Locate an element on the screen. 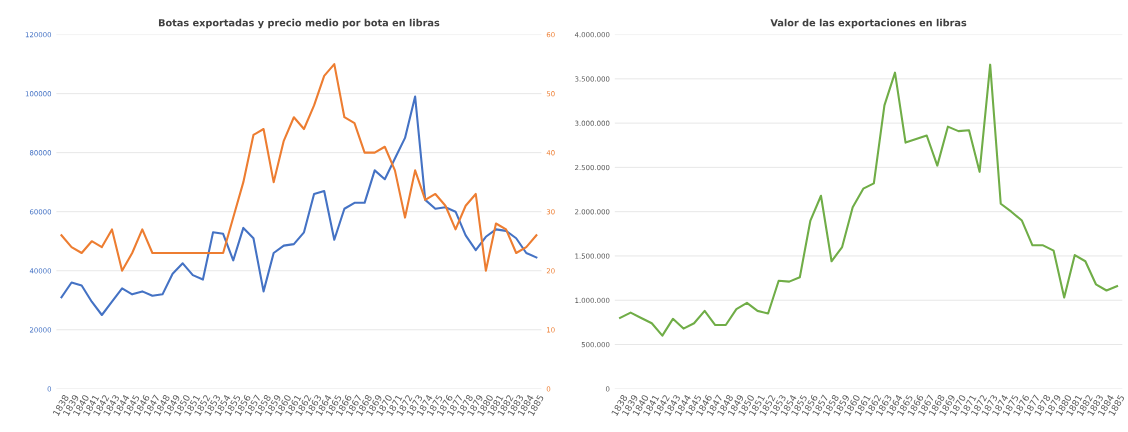  chart-title: Botas exportadas y precio medio por bota en libras is located at coordinates (299, 23).